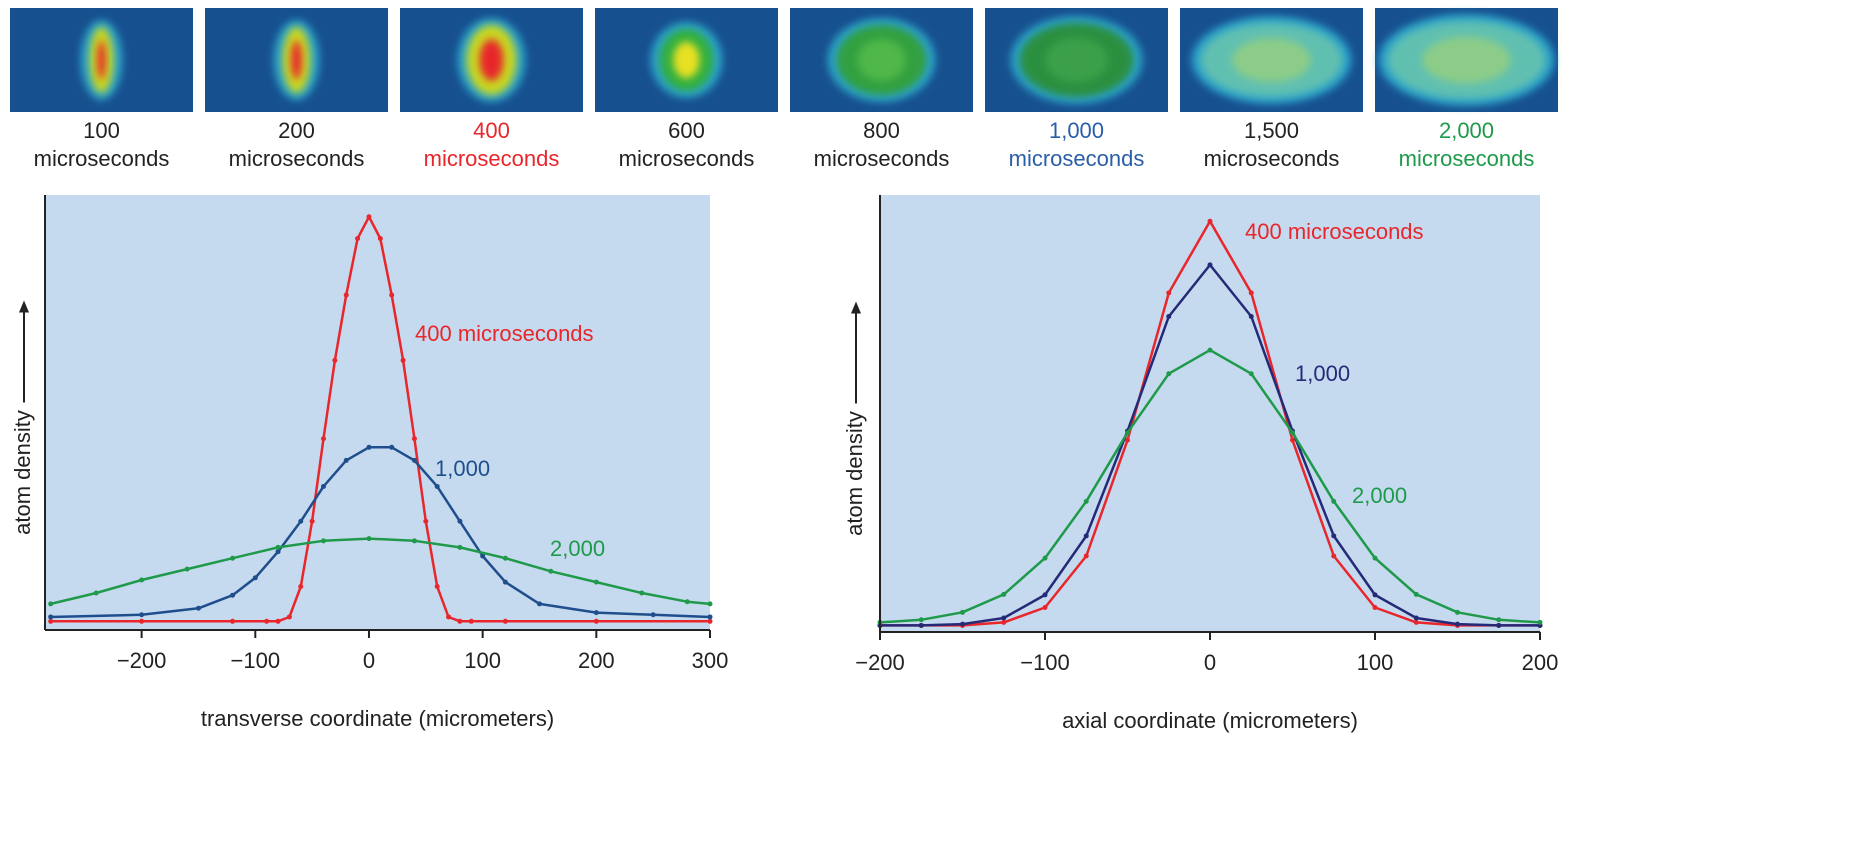  I want to click on snapshot-time: 600, so click(686, 130).